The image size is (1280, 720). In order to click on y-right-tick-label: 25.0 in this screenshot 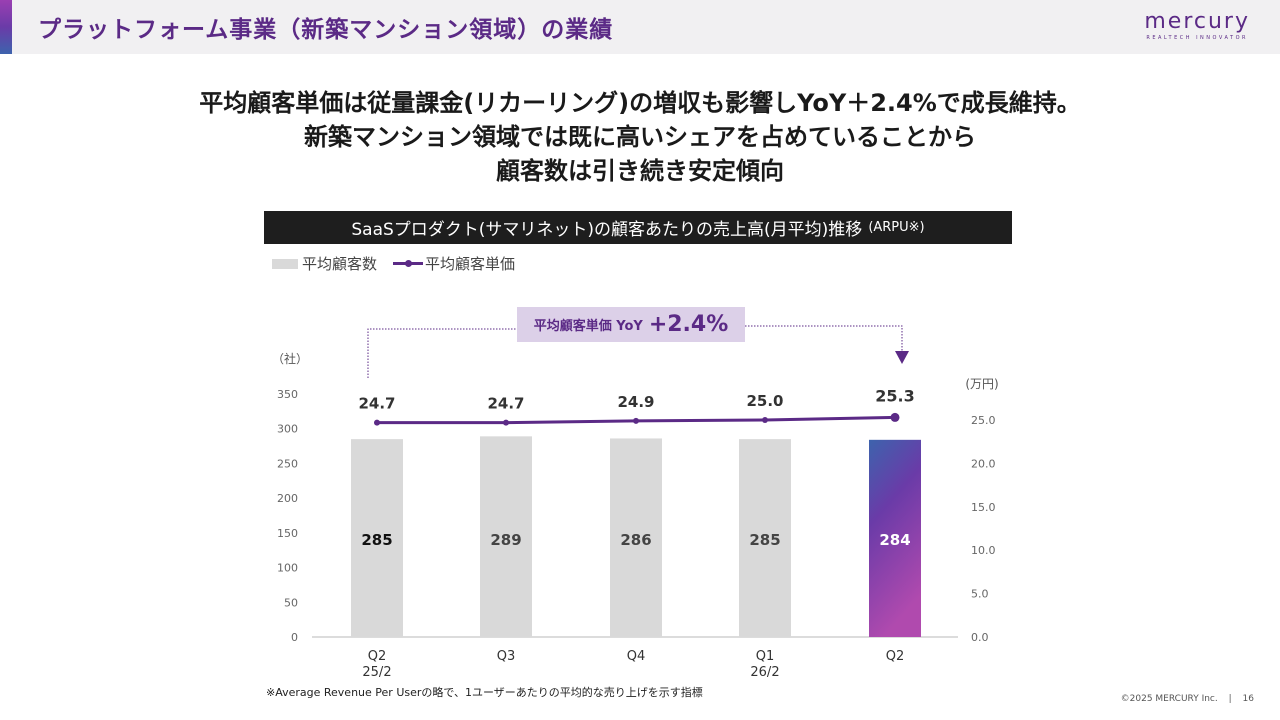, I will do `click(983, 420)`.